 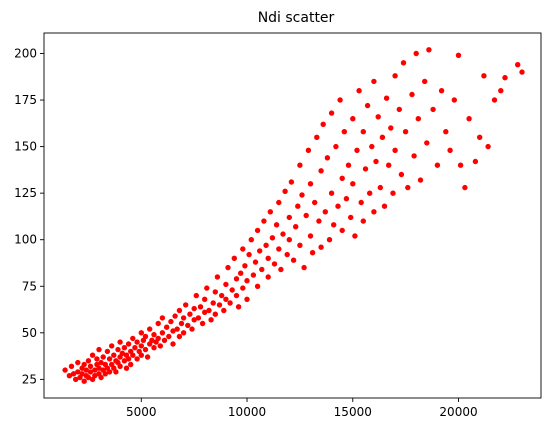 What do you see at coordinates (25, 147) in the screenshot?
I see `y-tick-label: 150` at bounding box center [25, 147].